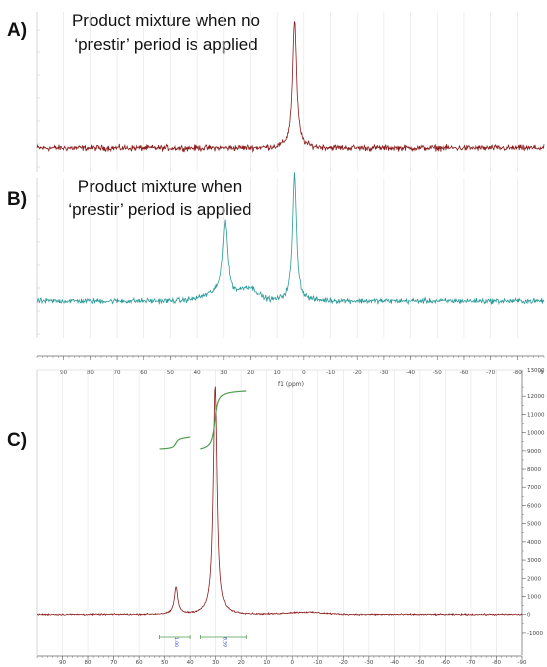 The width and height of the screenshot is (547, 667). I want to click on y-tick-label: 1000, so click(534, 597).